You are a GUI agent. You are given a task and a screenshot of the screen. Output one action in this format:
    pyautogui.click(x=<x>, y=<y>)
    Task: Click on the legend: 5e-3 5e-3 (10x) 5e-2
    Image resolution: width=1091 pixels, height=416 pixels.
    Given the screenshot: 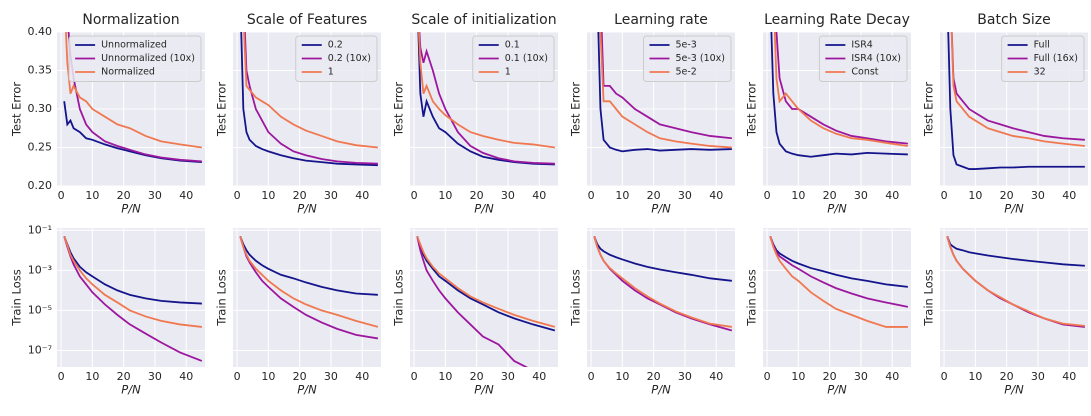 What is the action you would take?
    pyautogui.click(x=687, y=58)
    